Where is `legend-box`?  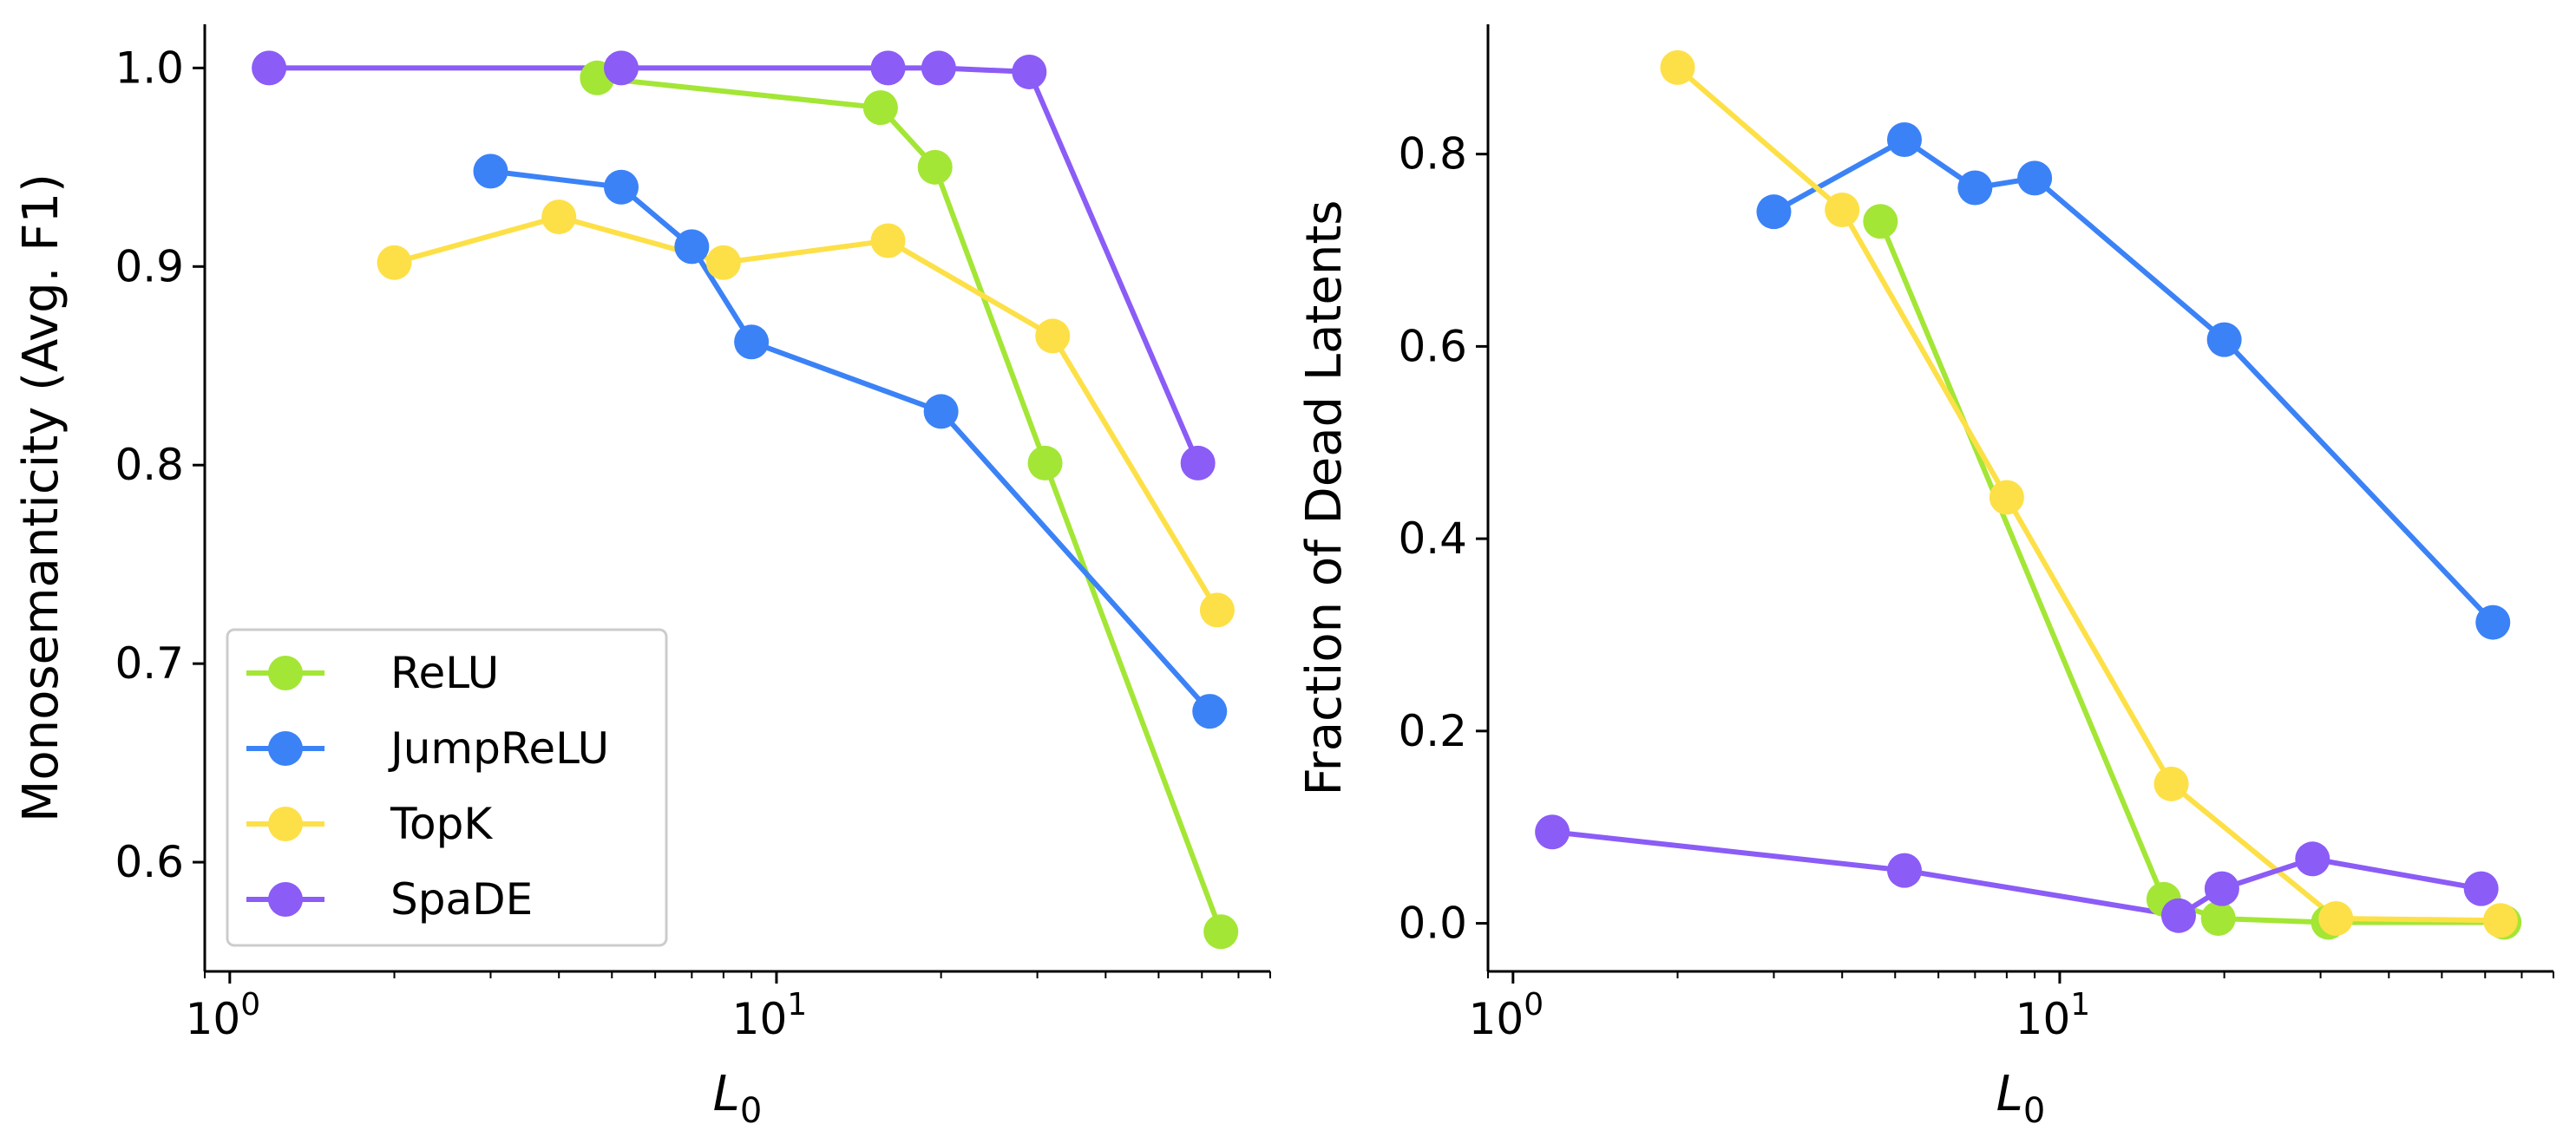
legend-box is located at coordinates (447, 787).